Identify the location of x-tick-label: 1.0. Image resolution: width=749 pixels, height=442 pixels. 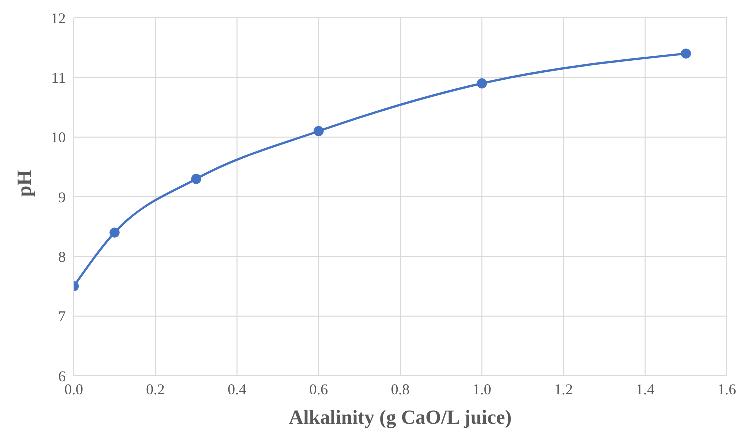
(482, 390).